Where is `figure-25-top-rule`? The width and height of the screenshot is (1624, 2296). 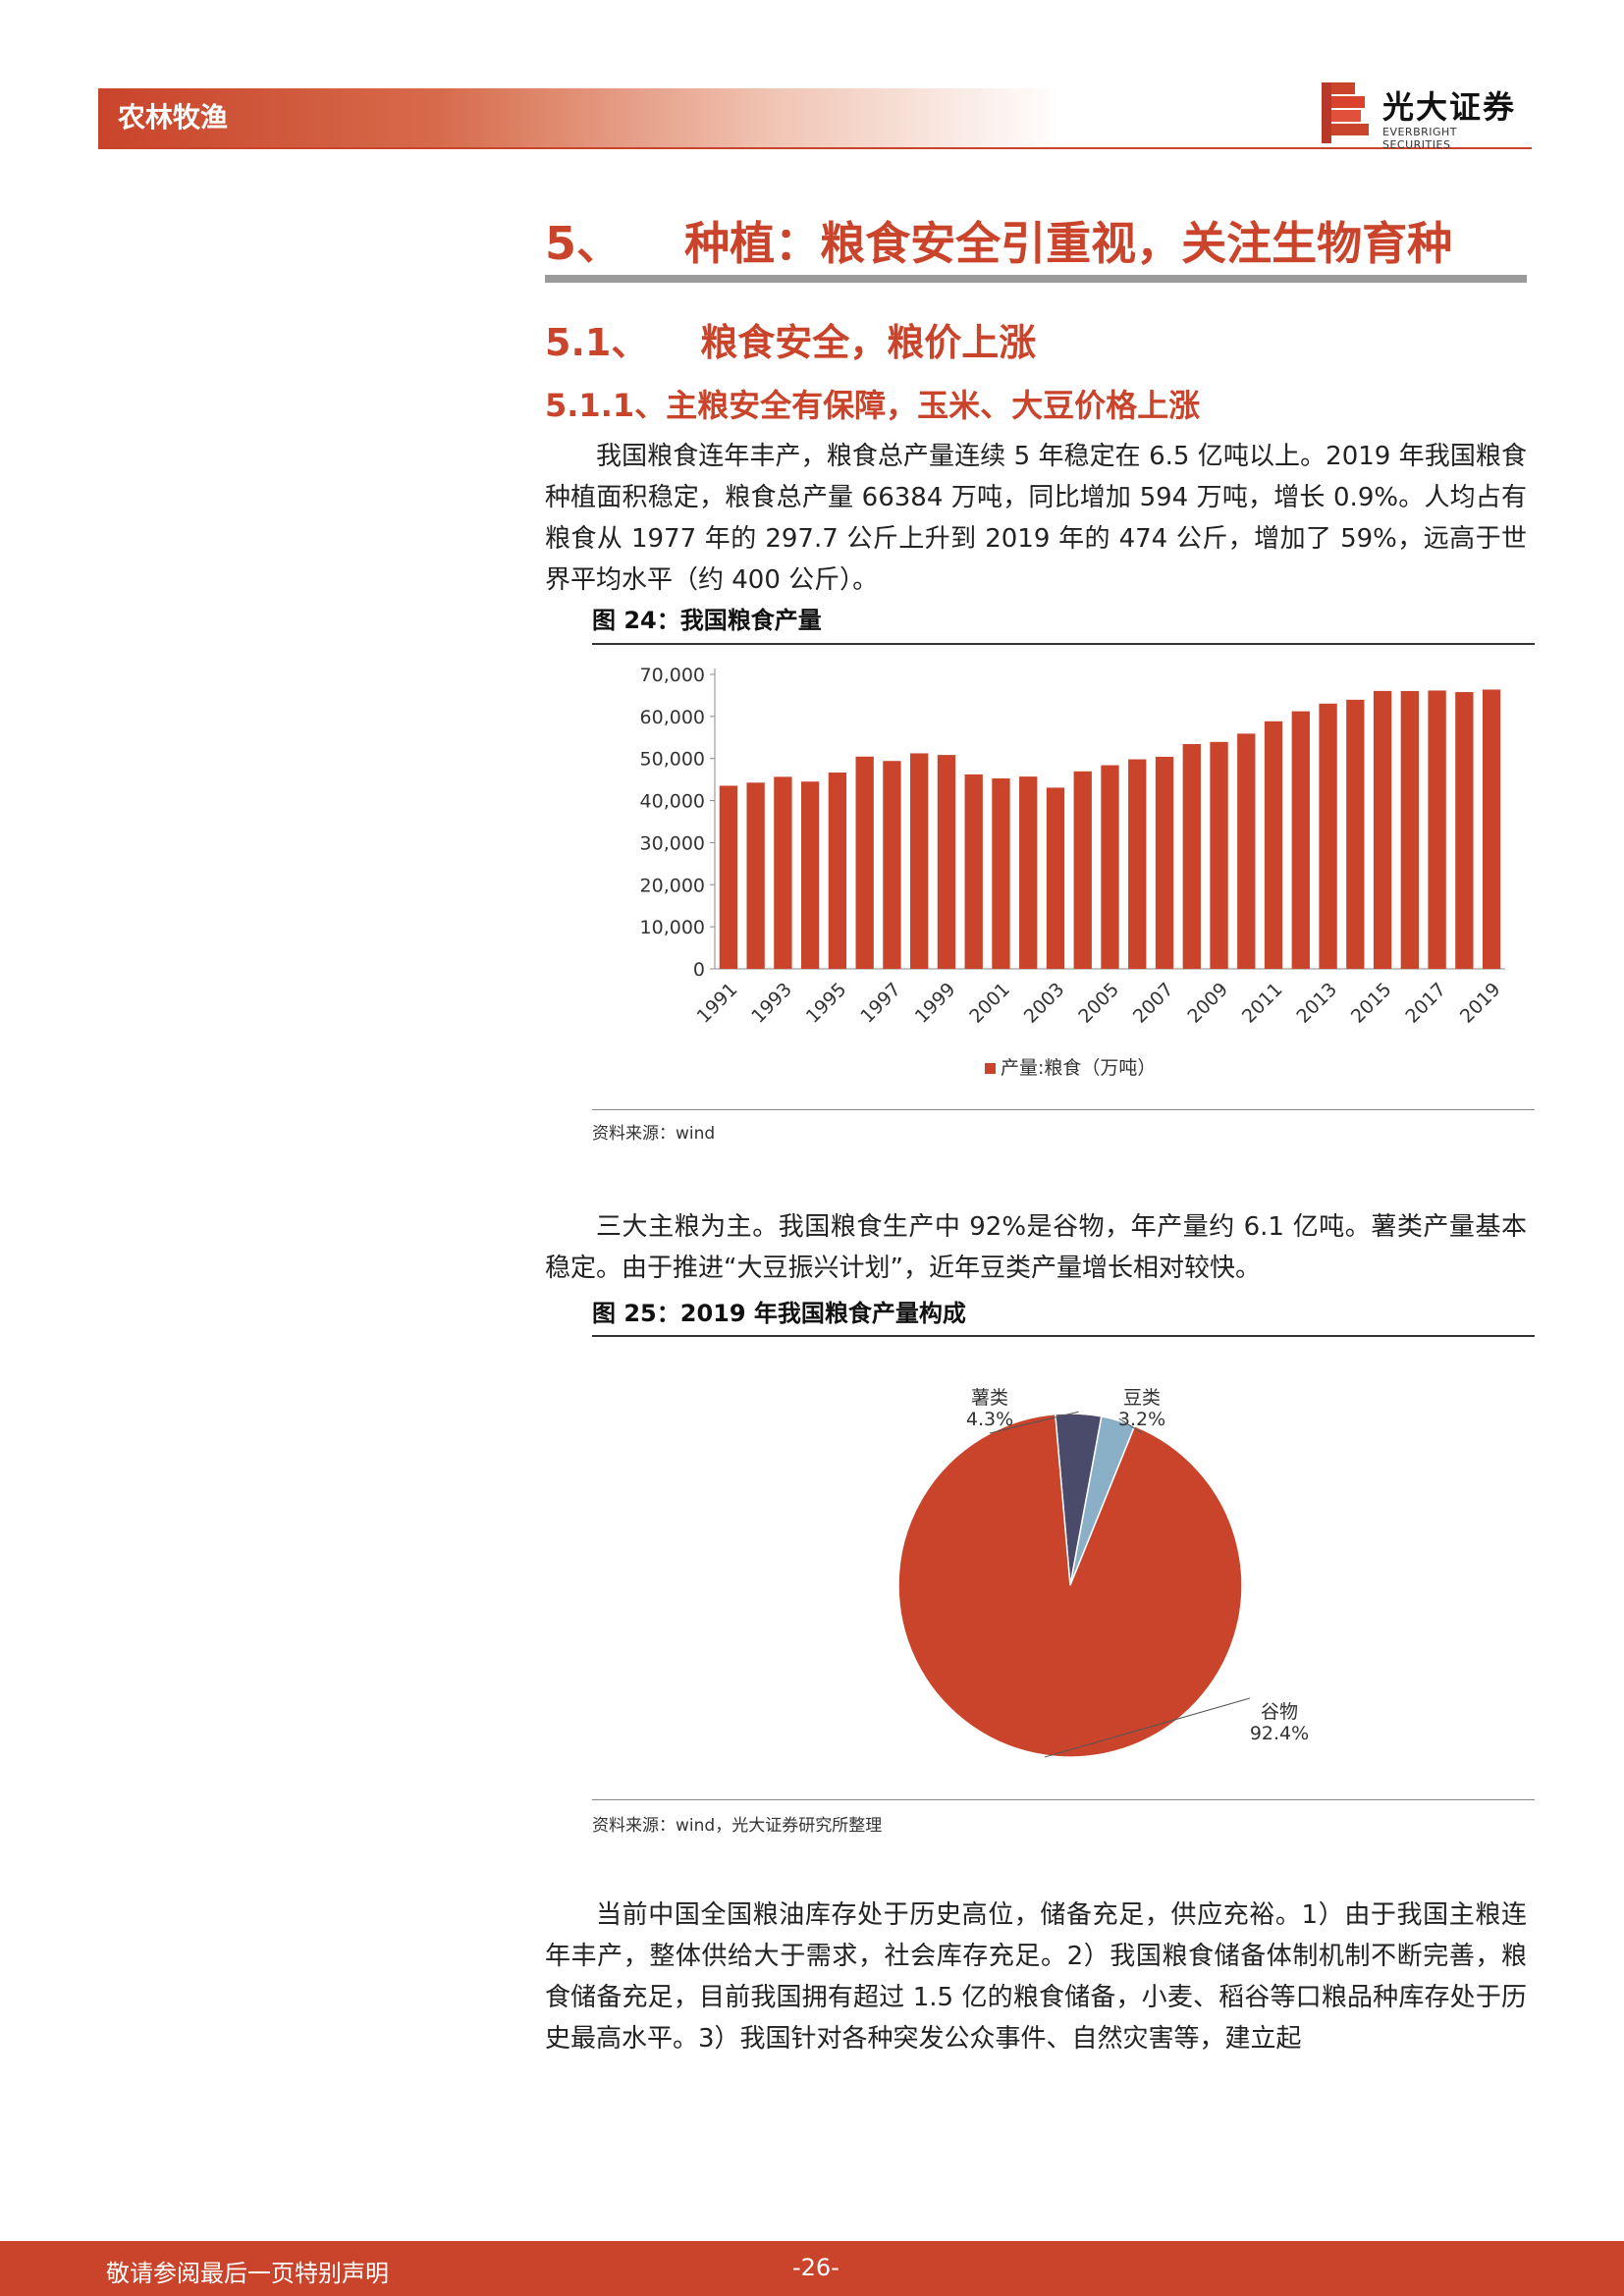
figure-25-top-rule is located at coordinates (1063, 1336).